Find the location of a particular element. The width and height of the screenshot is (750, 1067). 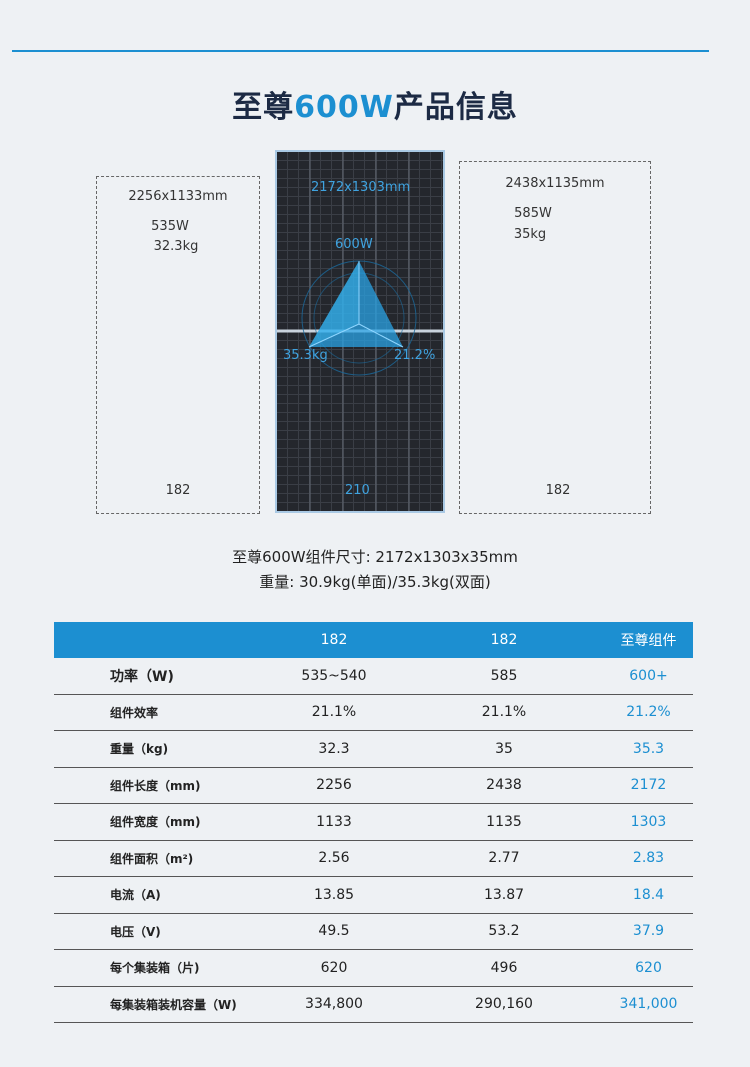

table-row: 重量（kg) 32.3 35 35.3 is located at coordinates (373, 749).